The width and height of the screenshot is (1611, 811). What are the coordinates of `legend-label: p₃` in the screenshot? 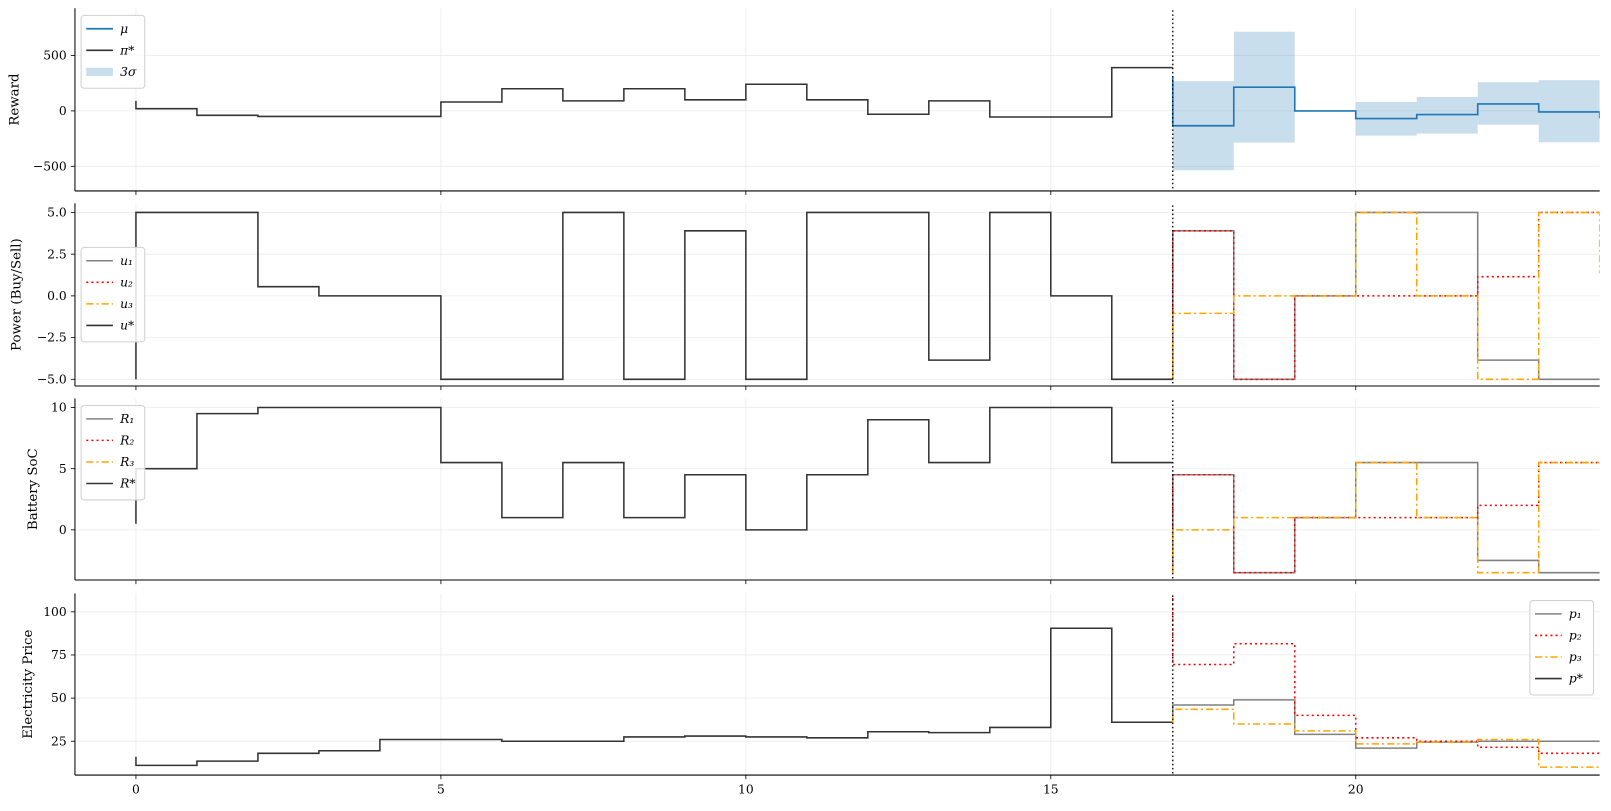 It's located at (1575, 657).